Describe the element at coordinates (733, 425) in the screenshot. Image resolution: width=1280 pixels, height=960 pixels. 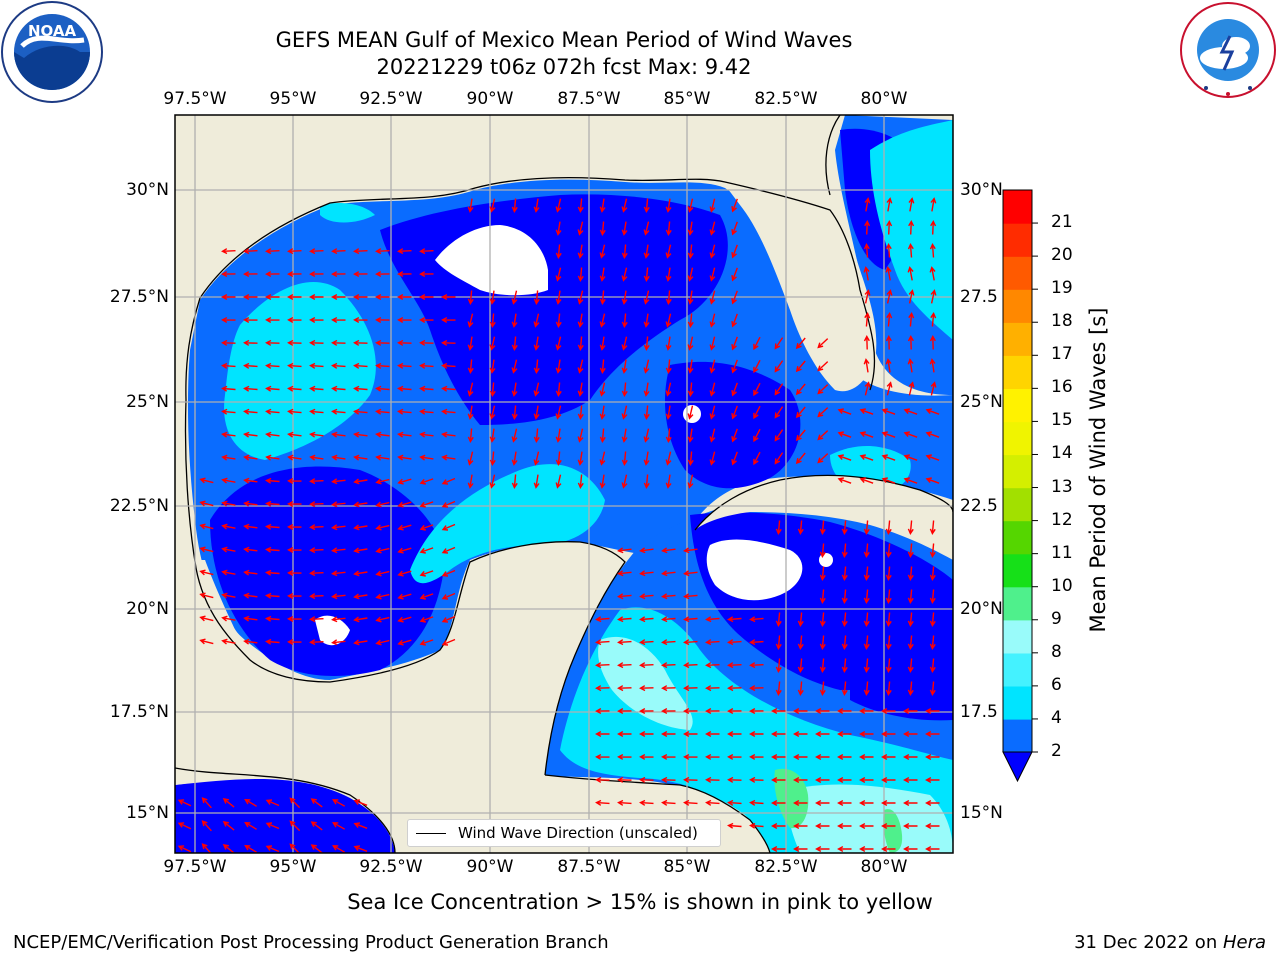
I see `low-period-zone` at that location.